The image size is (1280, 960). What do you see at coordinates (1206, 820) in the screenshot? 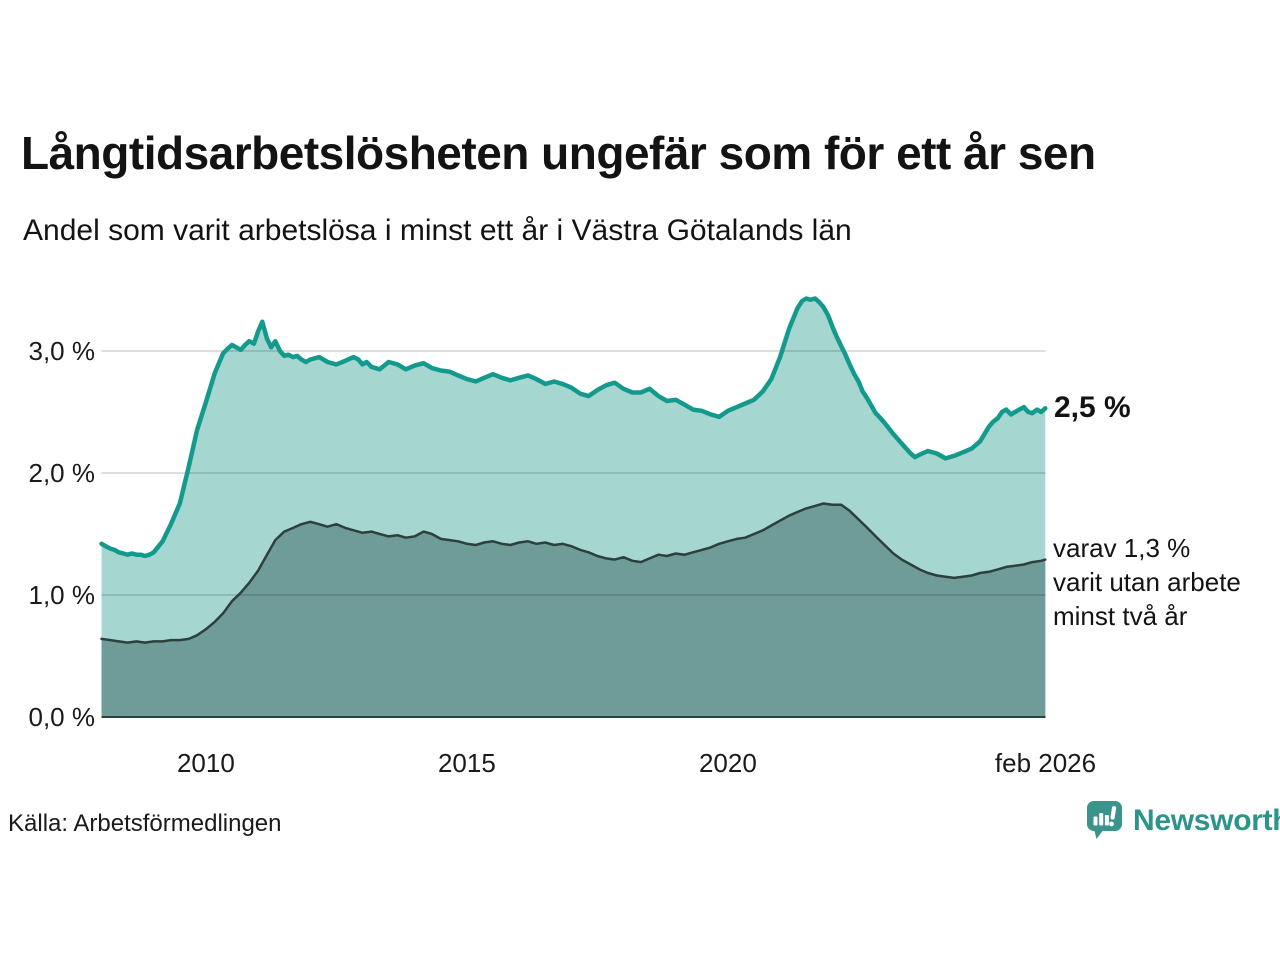
I see `brand-name: Newsworthy` at bounding box center [1206, 820].